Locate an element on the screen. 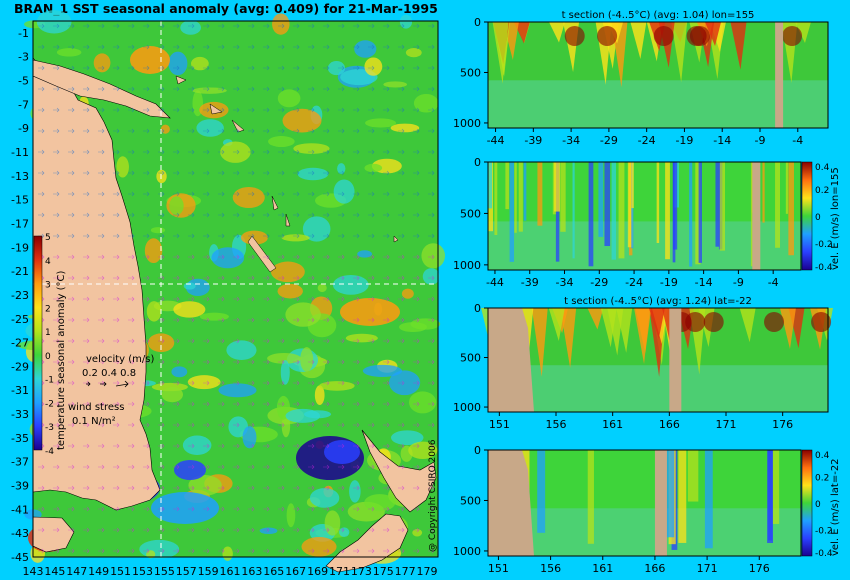  section-deep-water is located at coordinates (644, 245).